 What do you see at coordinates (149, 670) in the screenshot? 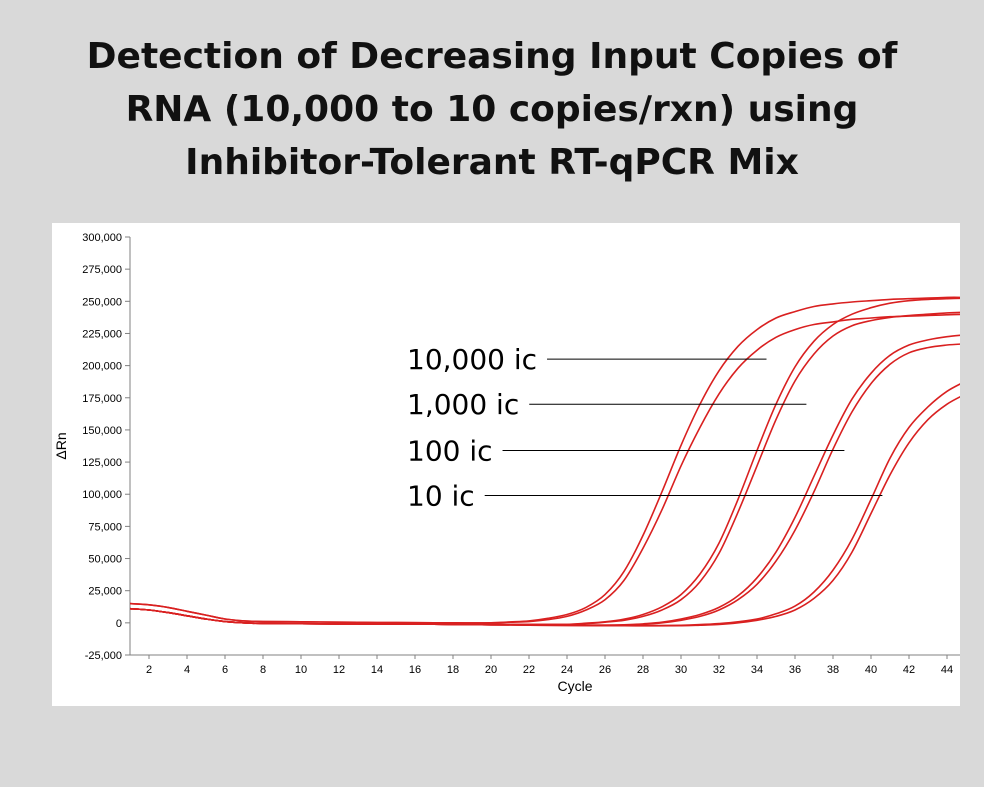
I see `x-tick-label: 2` at bounding box center [149, 670].